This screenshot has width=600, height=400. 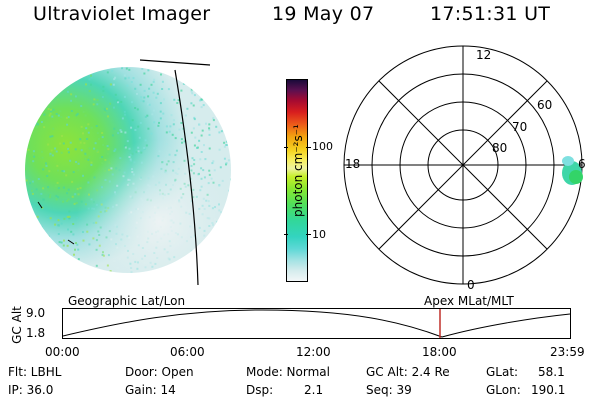 I want to click on orbit-xtick-0600: 06:00, so click(x=187, y=352).